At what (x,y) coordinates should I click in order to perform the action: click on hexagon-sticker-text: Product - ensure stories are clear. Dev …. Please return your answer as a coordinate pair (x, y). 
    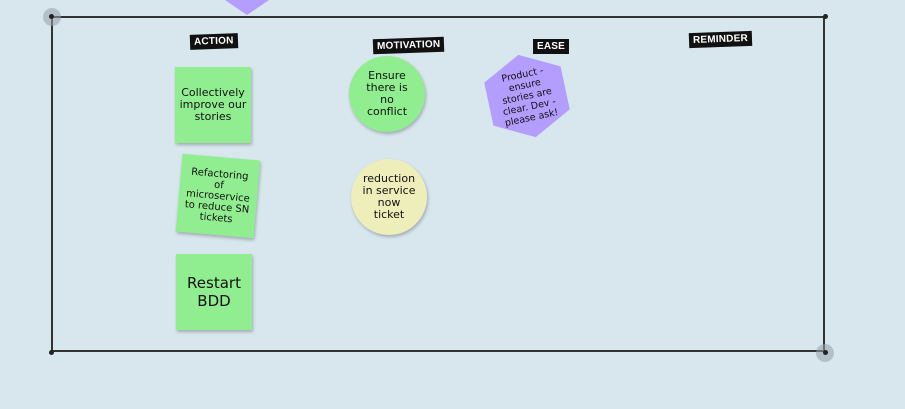
    Looking at the image, I should click on (530, 96).